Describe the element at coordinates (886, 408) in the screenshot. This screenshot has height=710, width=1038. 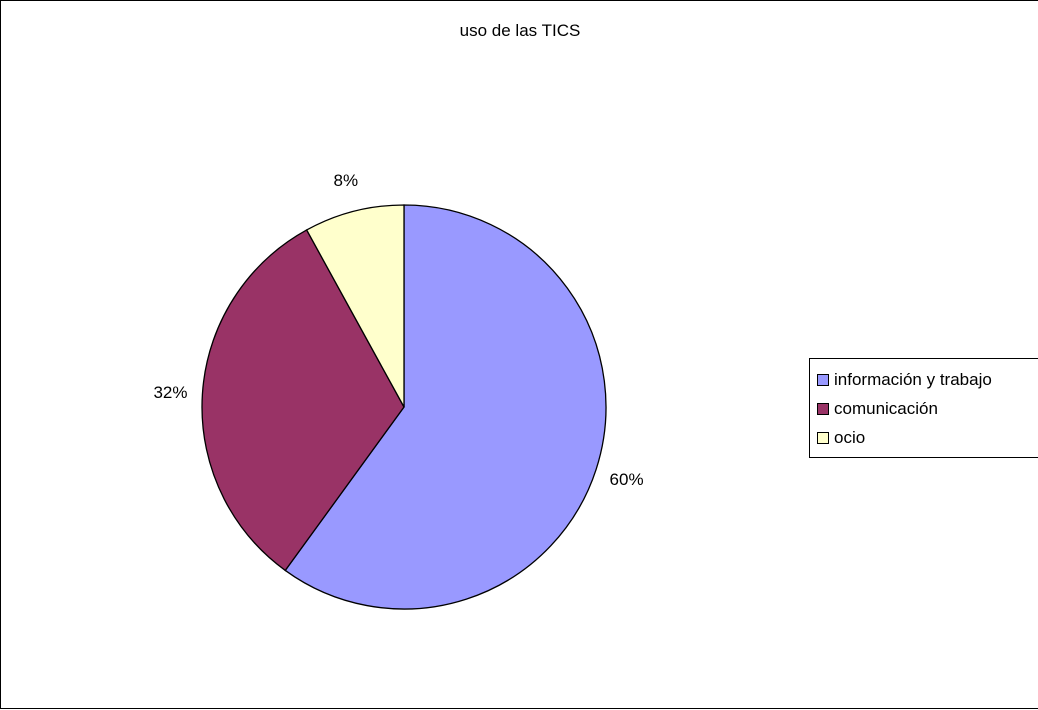
I see `legend-label: comunicación` at that location.